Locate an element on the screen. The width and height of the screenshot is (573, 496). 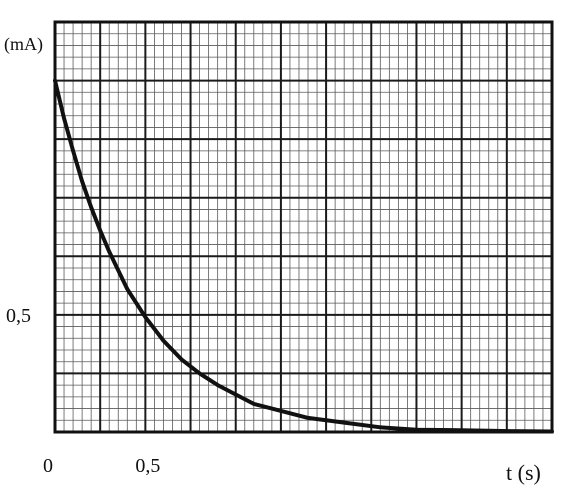
x-tick-label: 0 is located at coordinates (48, 466).